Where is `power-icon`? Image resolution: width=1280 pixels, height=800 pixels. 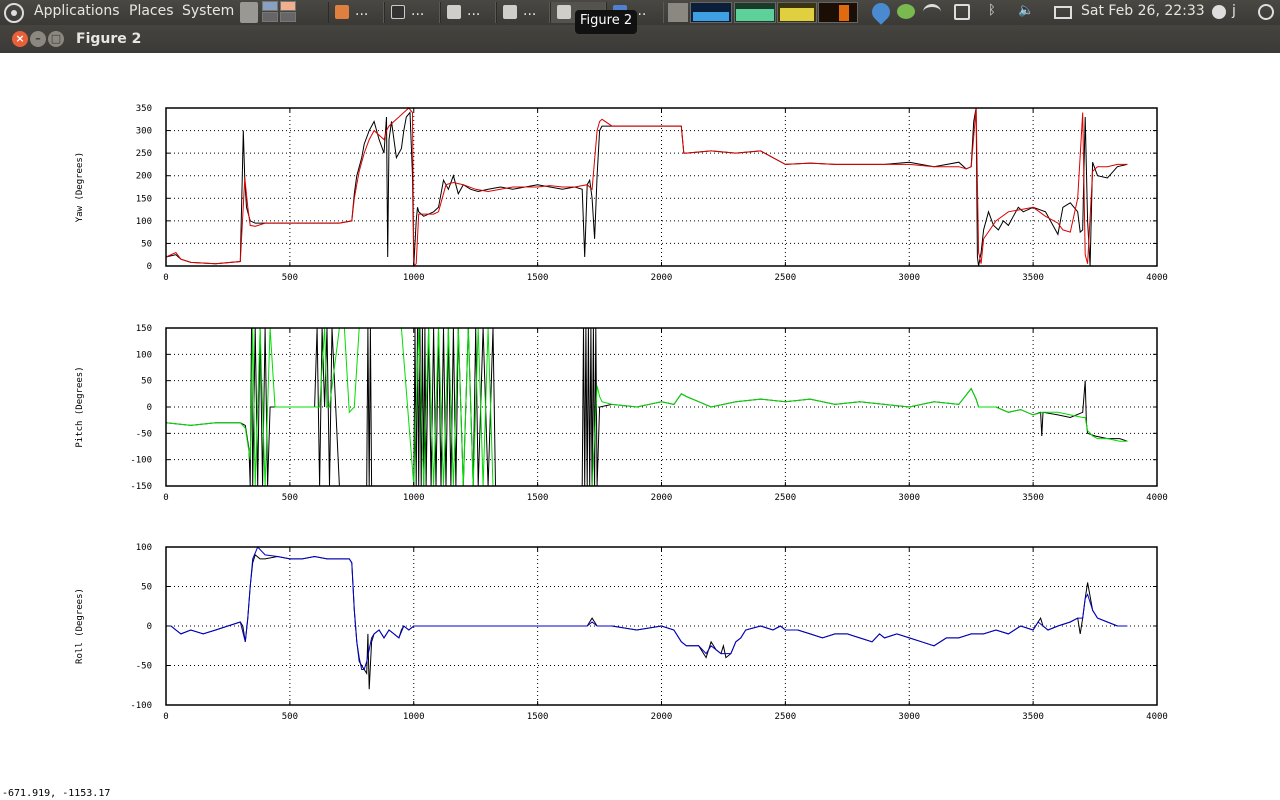 power-icon is located at coordinates (1266, 12).